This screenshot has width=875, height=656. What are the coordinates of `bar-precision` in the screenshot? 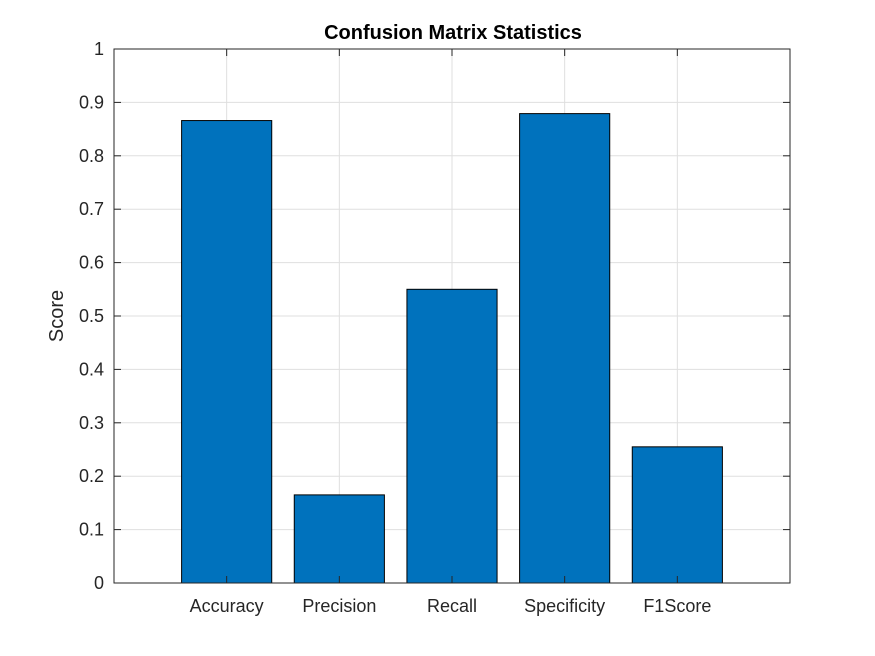 It's located at (339, 539).